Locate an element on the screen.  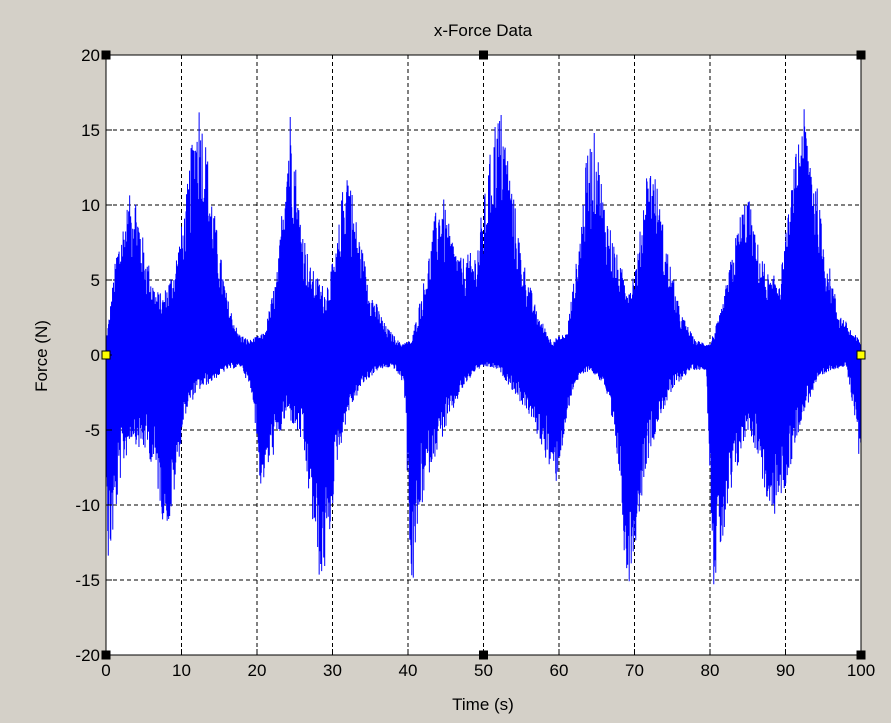
x-tick-label: 60 is located at coordinates (559, 670).